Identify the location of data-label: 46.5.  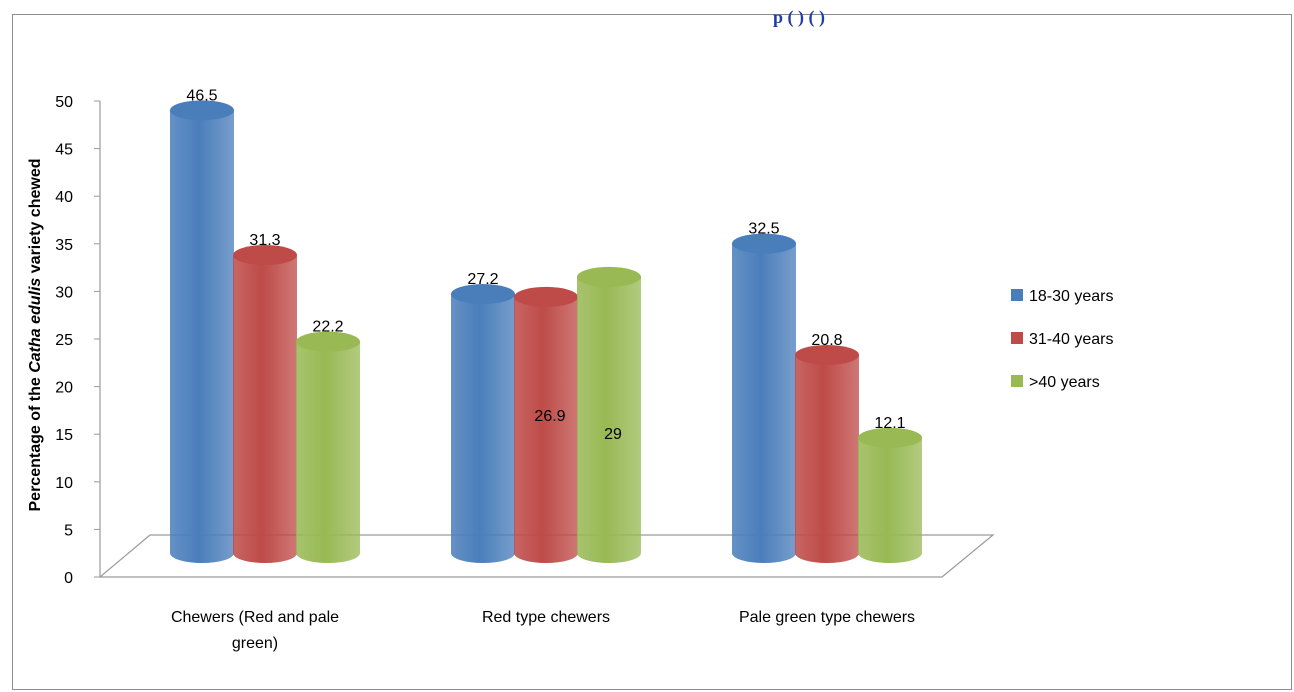
(201, 95).